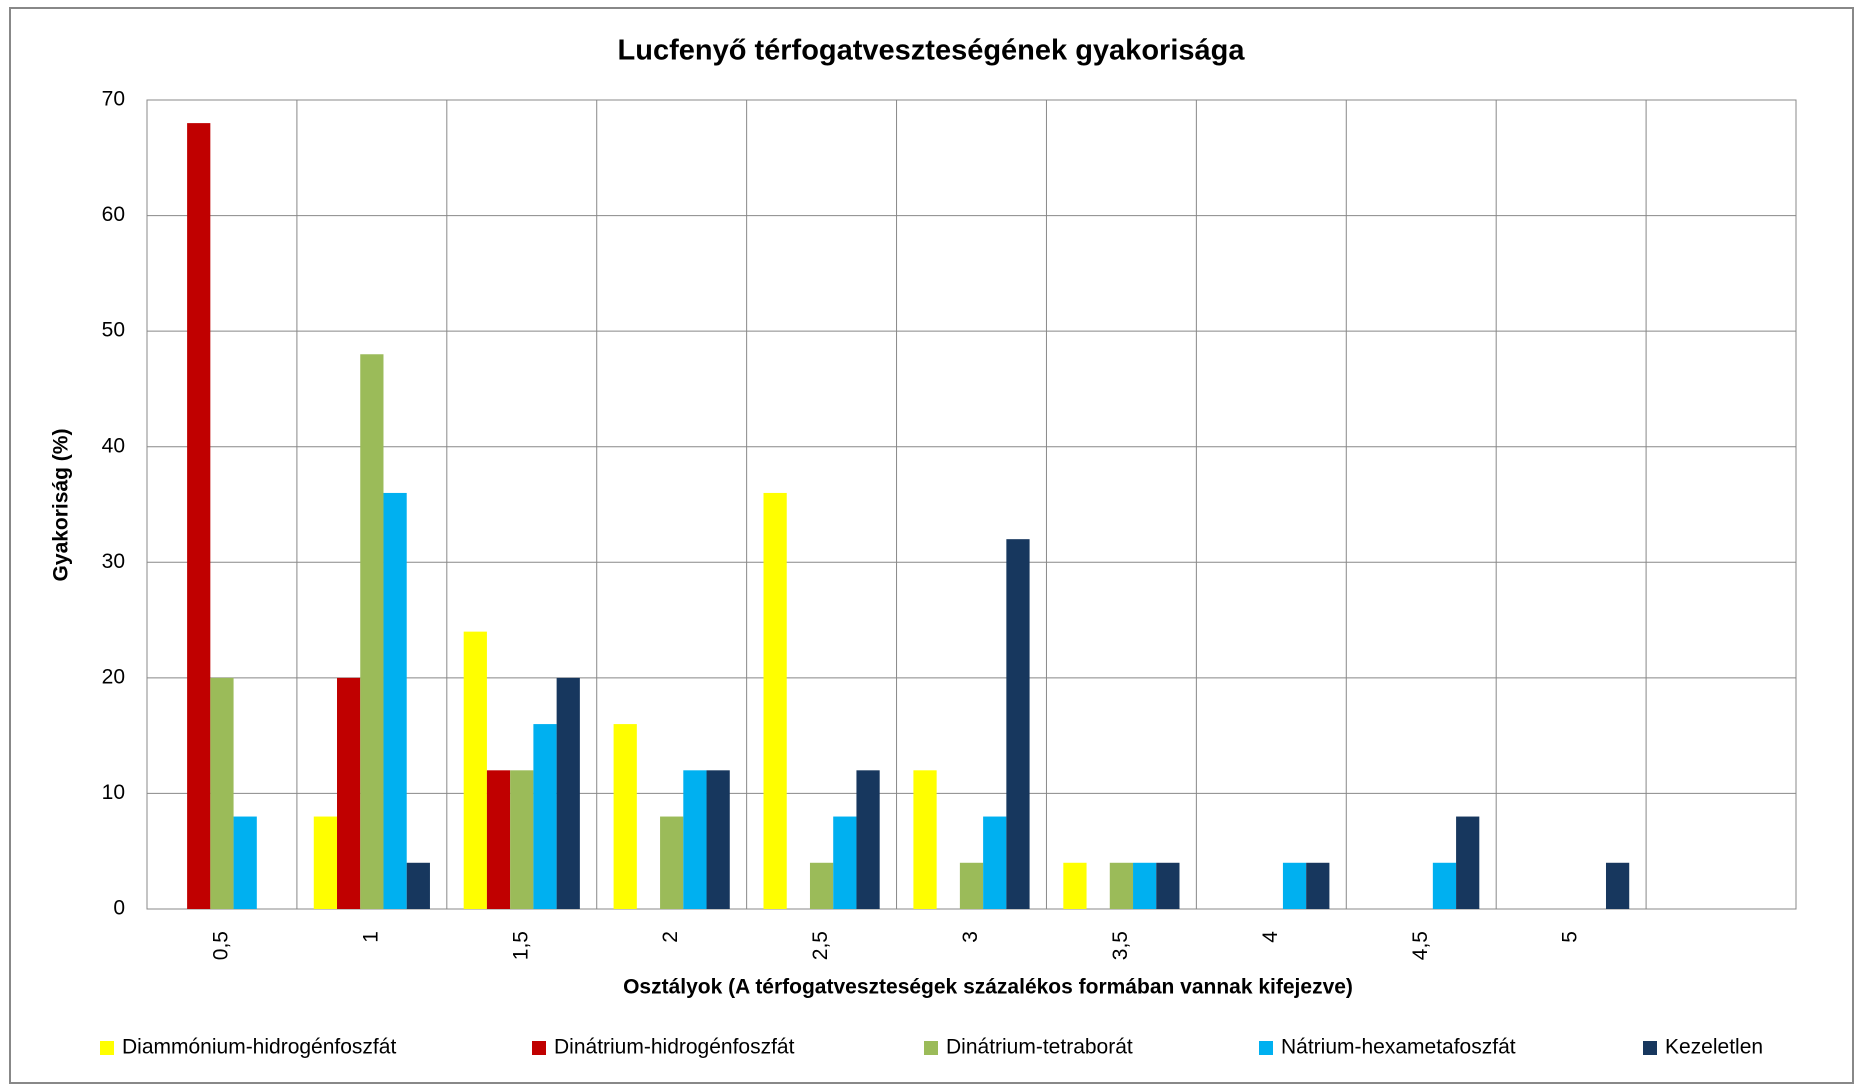 This screenshot has width=1863, height=1085. Describe the element at coordinates (520, 945) in the screenshot. I see `x-tick-label: 1,5` at that location.